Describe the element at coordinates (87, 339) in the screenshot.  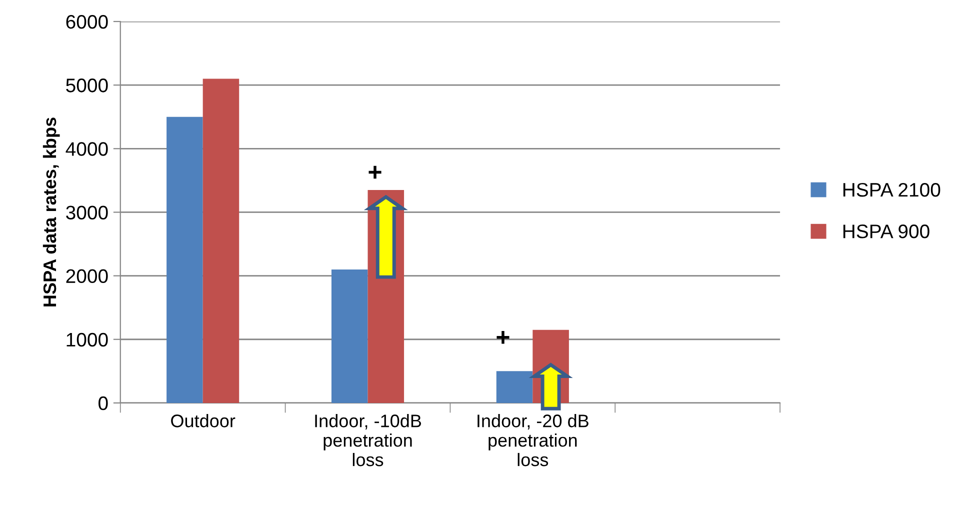
I see `y-tick-label: 1000` at that location.